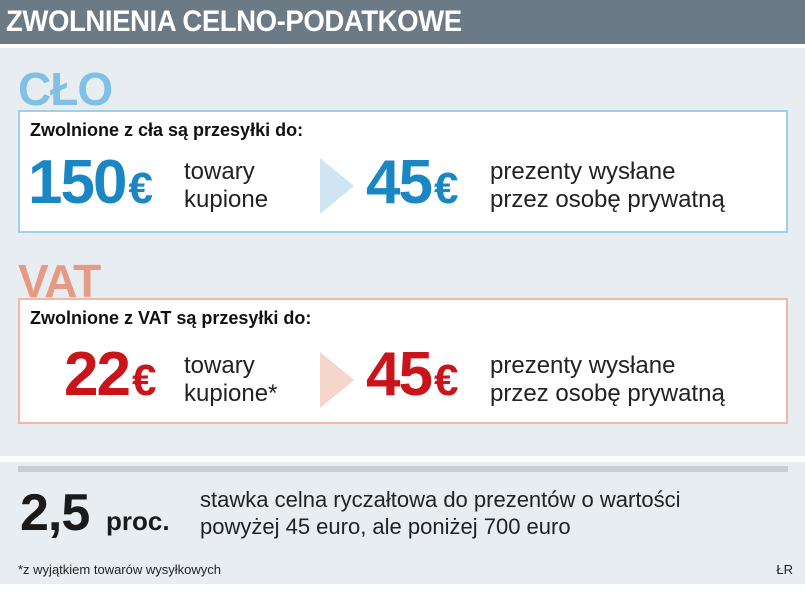 Image resolution: width=805 pixels, height=592 pixels. What do you see at coordinates (226, 199) in the screenshot?
I see `clo-left-desc-line2: kupione` at bounding box center [226, 199].